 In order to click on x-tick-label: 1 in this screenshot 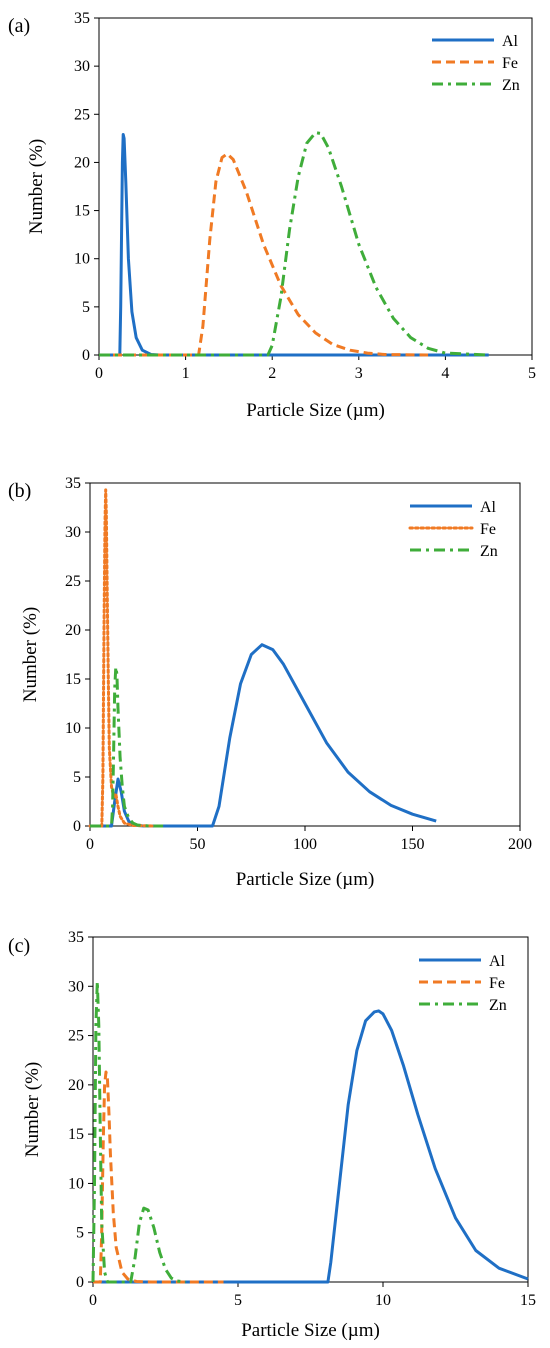, I will do `click(186, 373)`.